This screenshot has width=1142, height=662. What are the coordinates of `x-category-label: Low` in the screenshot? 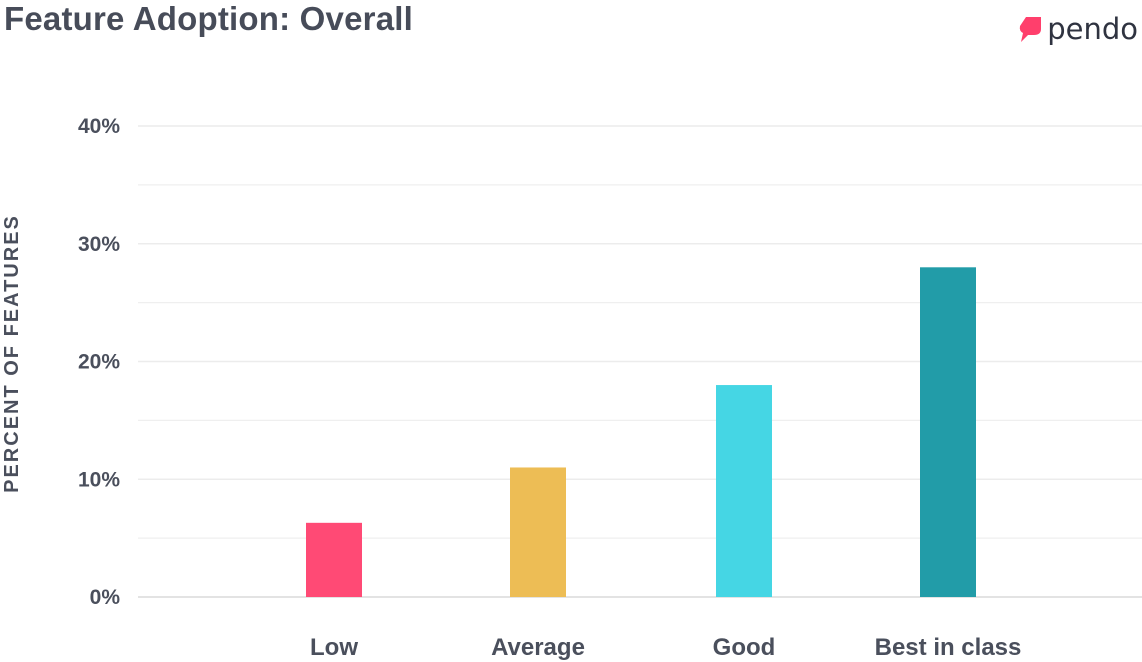 It's located at (334, 647).